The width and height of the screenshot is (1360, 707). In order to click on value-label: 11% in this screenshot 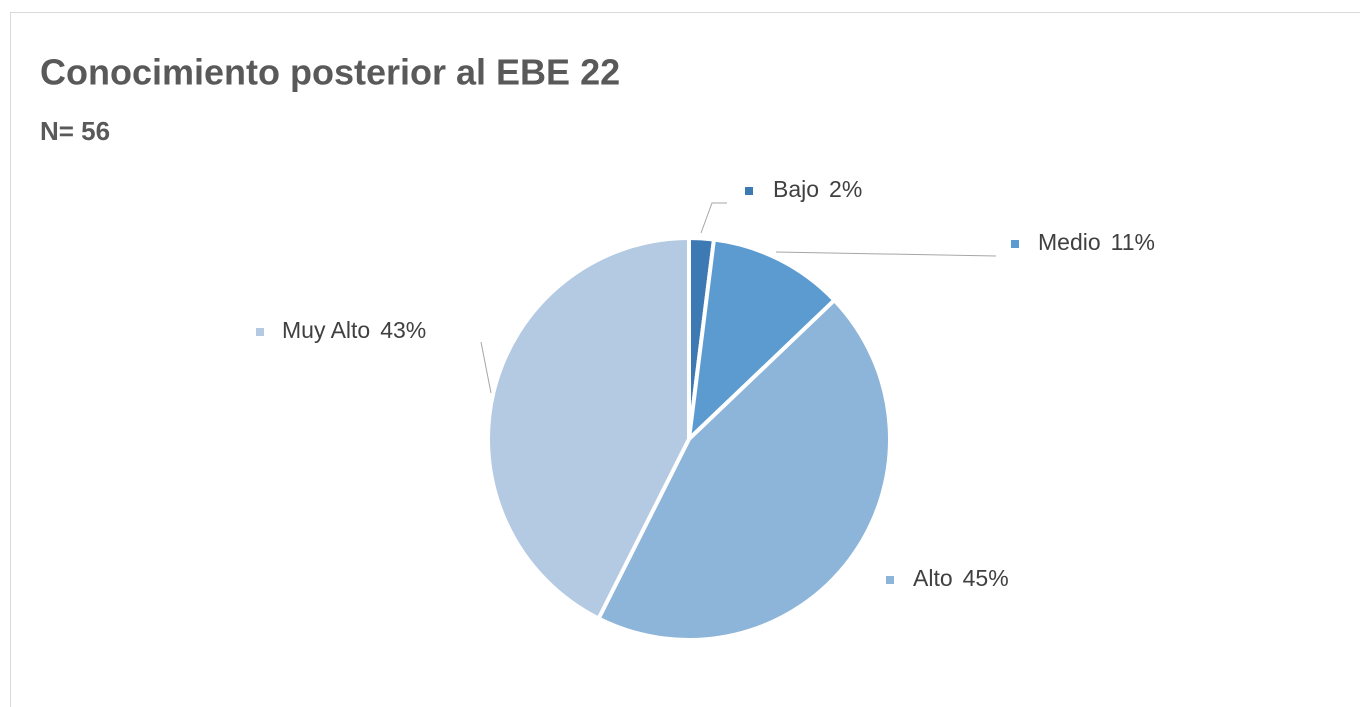, I will do `click(1133, 242)`.